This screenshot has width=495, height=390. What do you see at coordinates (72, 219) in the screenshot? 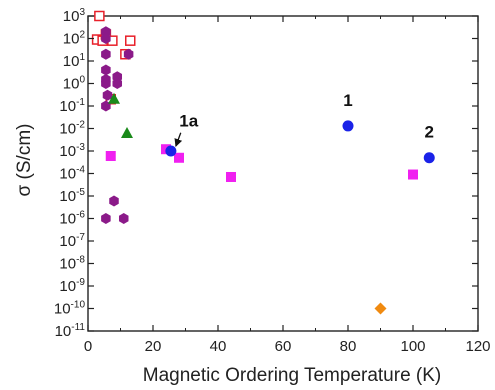
I see `y-tick-label: 10⁻⁶` at bounding box center [72, 219].